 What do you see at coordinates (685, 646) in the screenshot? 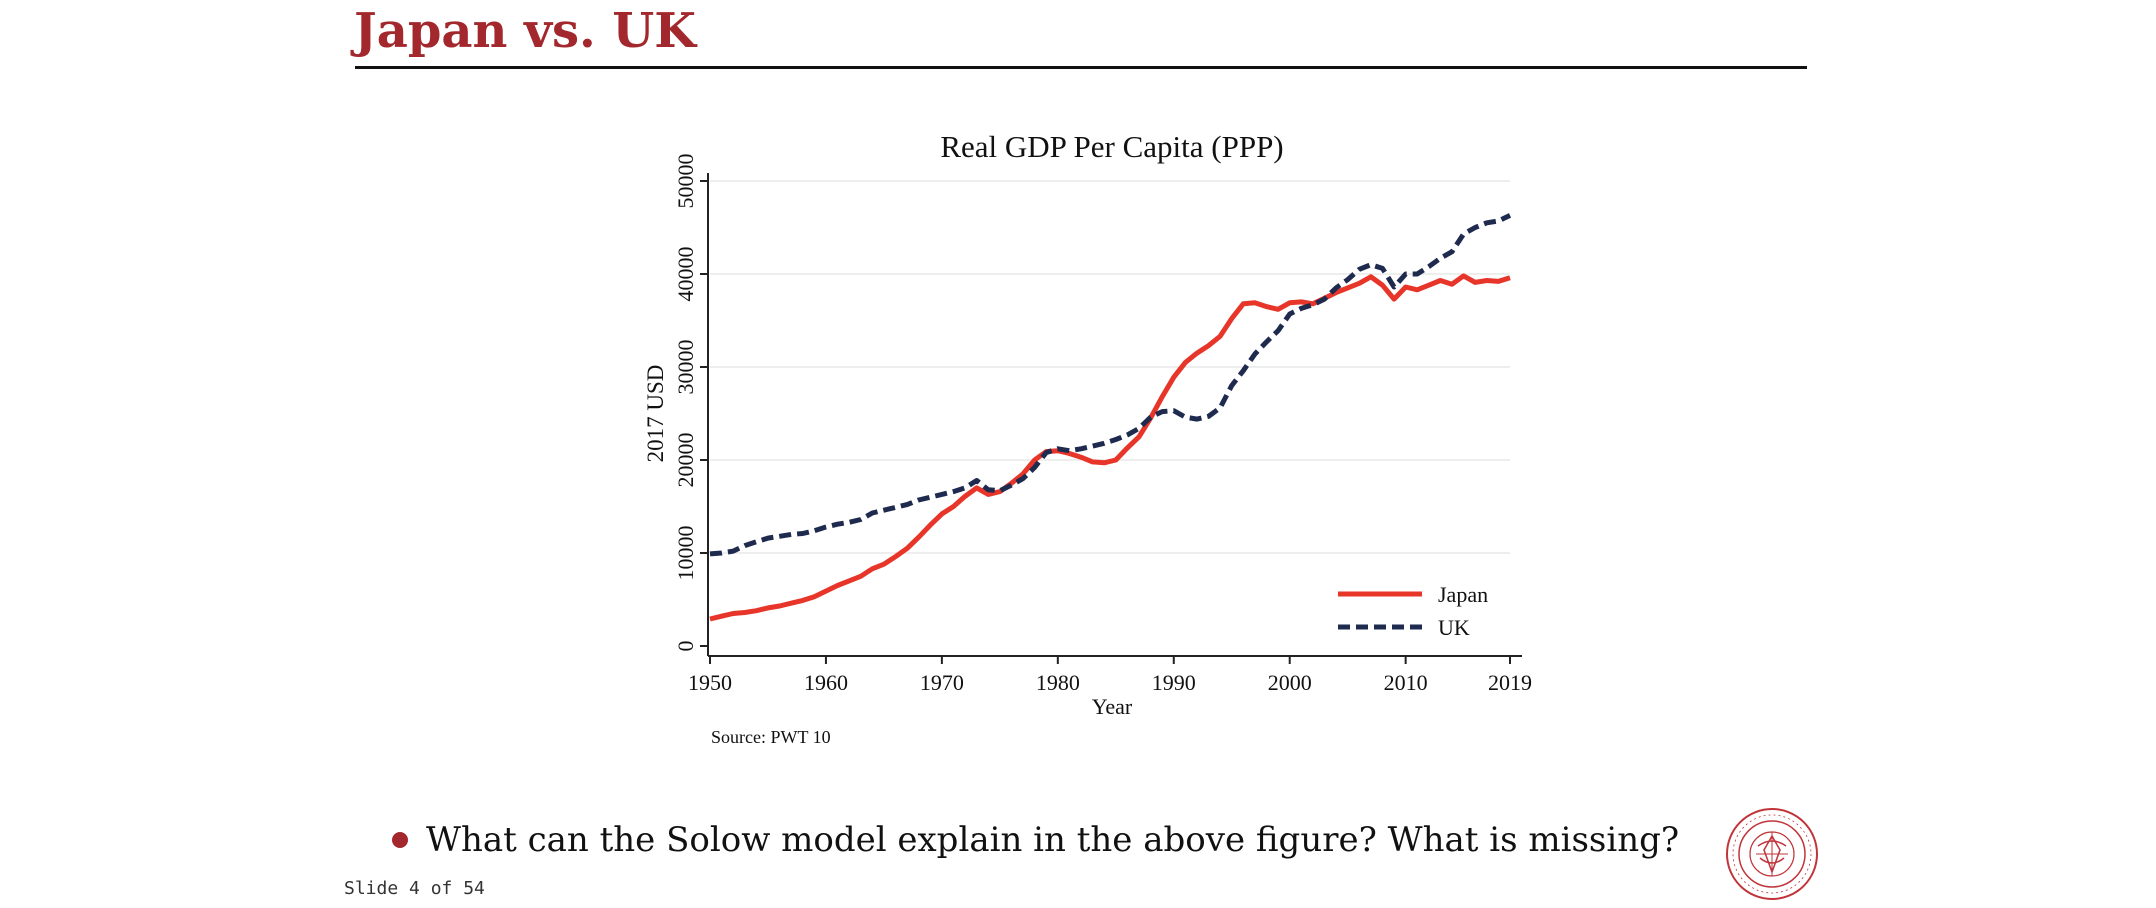
I see `y-tick-label: 0` at bounding box center [685, 646].